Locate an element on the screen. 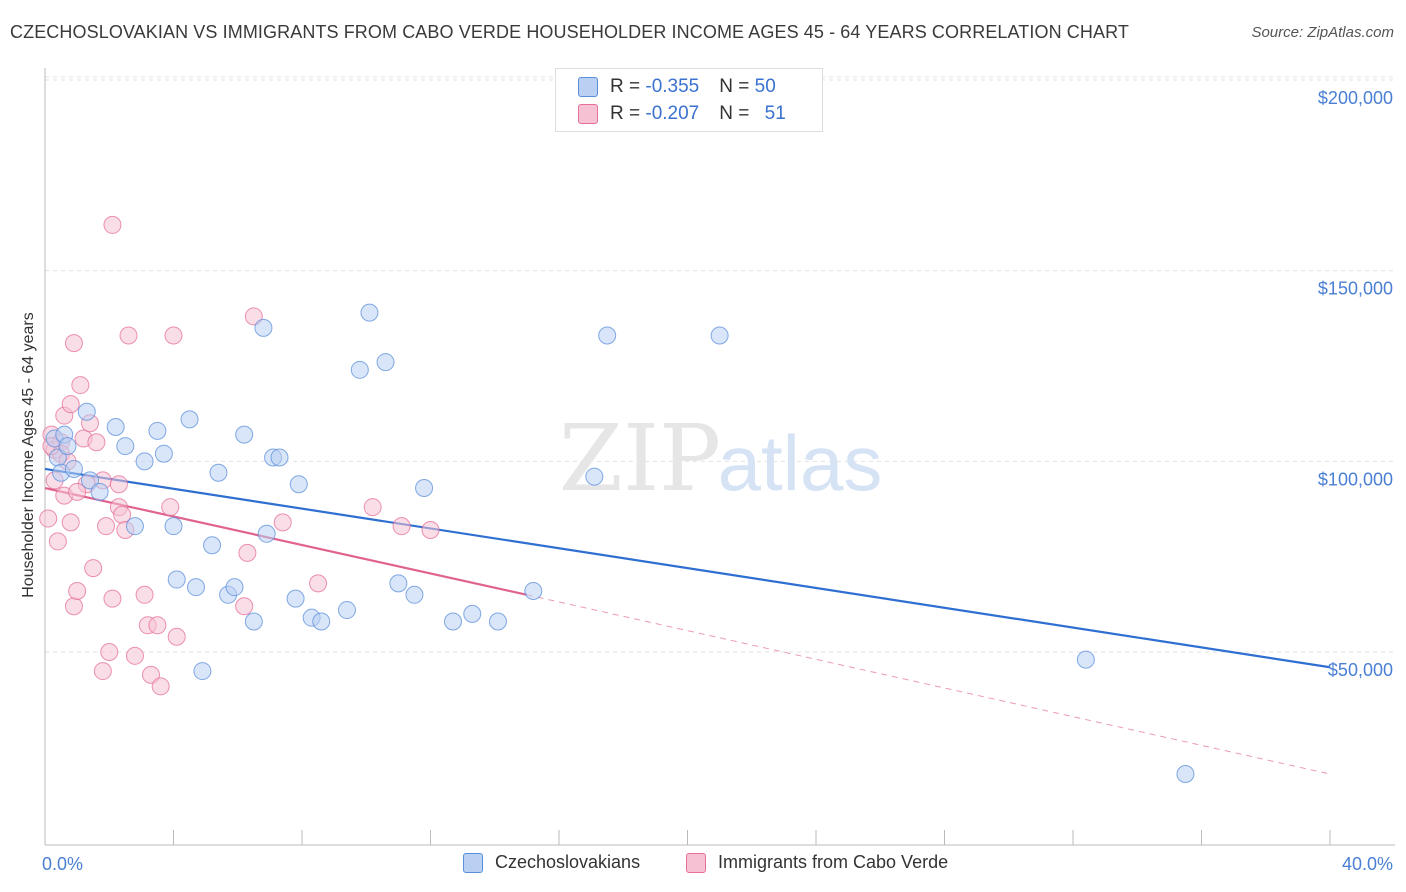 The image size is (1406, 892). legend-item-cabo: Immigrants from Cabo Verde is located at coordinates (817, 862).